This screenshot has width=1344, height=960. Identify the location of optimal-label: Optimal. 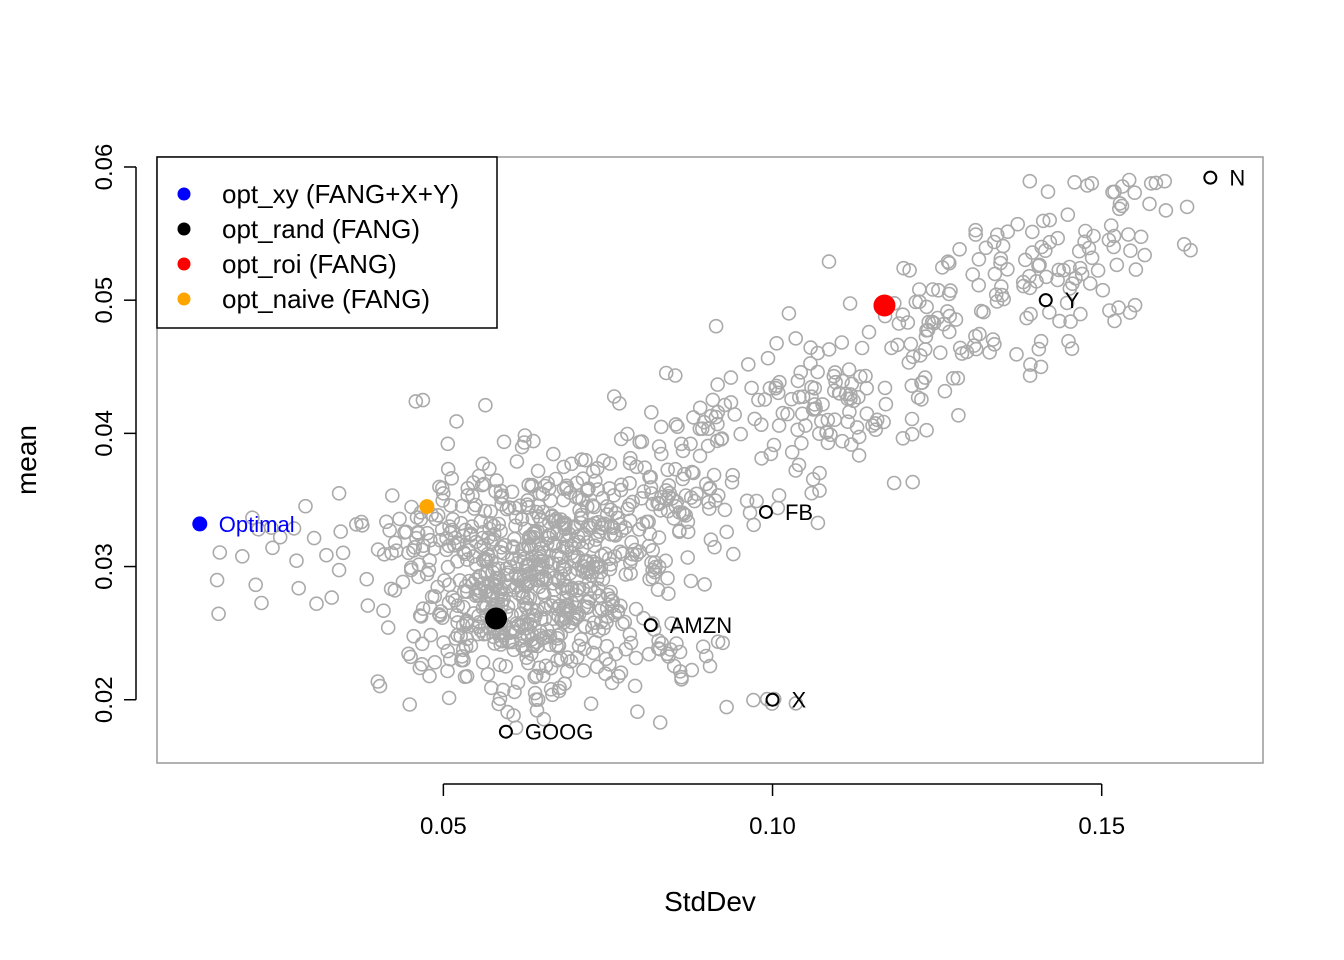
(257, 524).